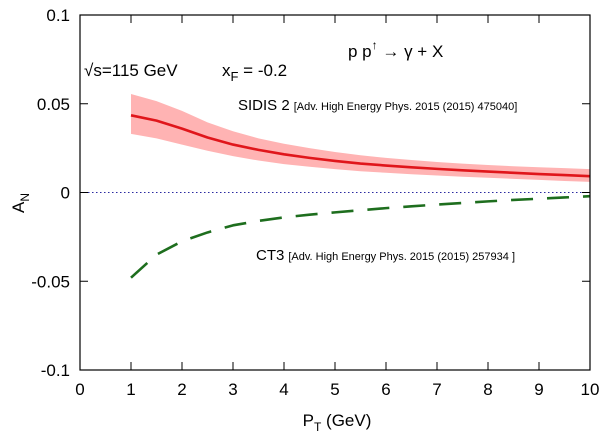 The height and width of the screenshot is (432, 603). I want to click on sidis-name: SIDIS 2, so click(264, 105).